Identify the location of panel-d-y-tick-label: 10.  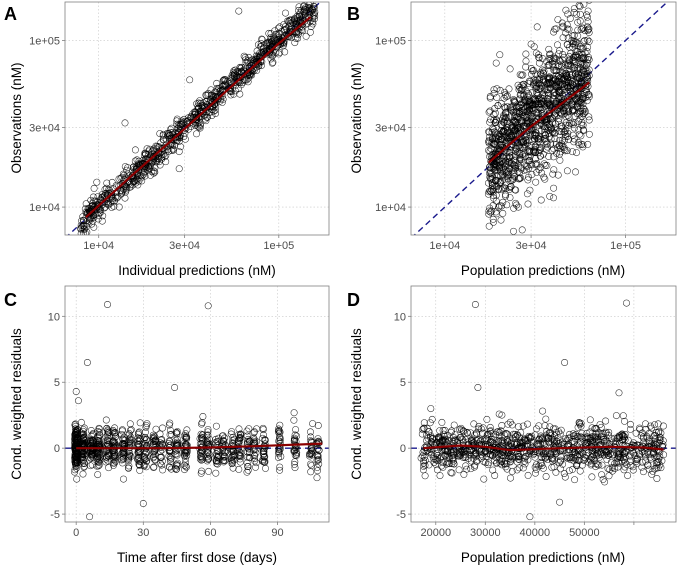
(400, 317).